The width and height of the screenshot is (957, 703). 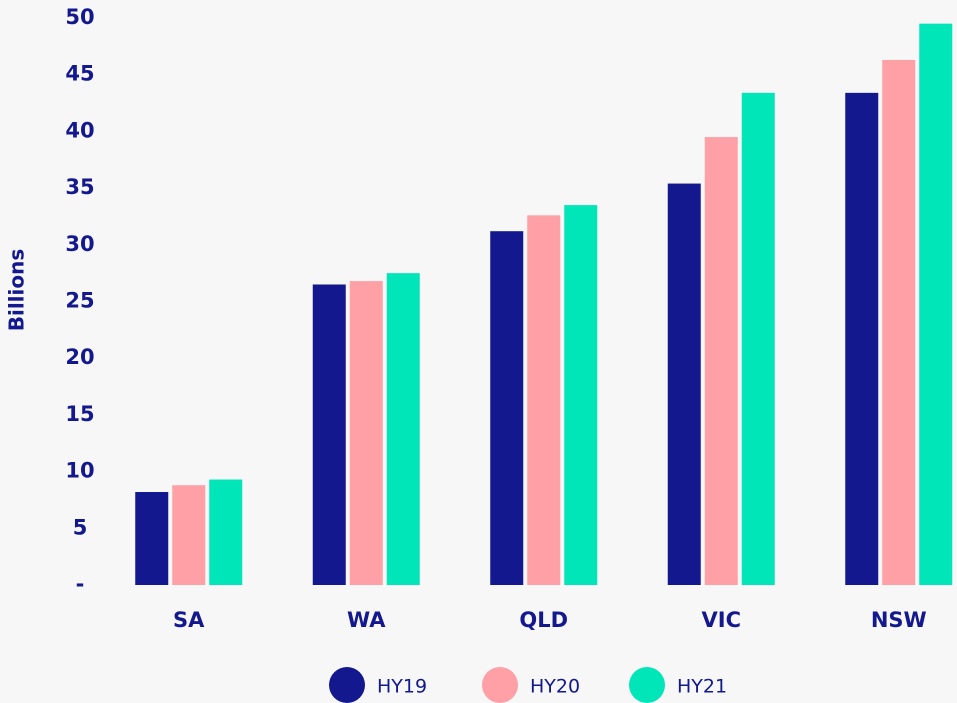 I want to click on x-tick-label: QLD, so click(x=543, y=620).